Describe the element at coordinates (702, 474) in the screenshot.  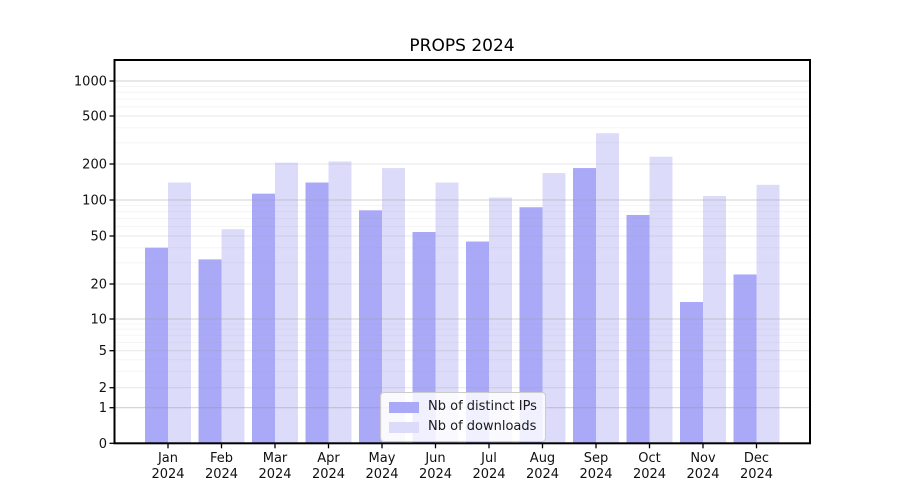
I see `x-axis-year-label-nov: 2024` at that location.